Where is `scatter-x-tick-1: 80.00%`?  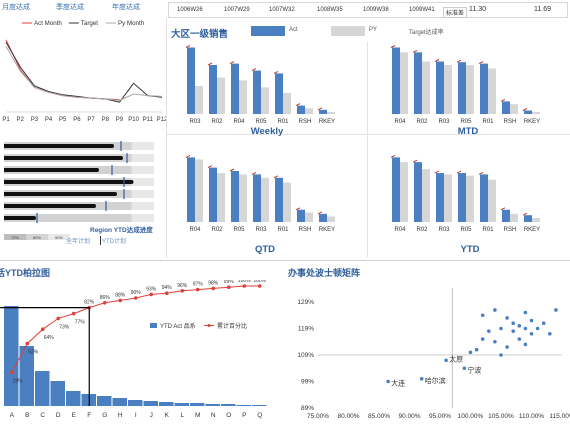
scatter-x-tick-1: 80.00% is located at coordinates (348, 416).